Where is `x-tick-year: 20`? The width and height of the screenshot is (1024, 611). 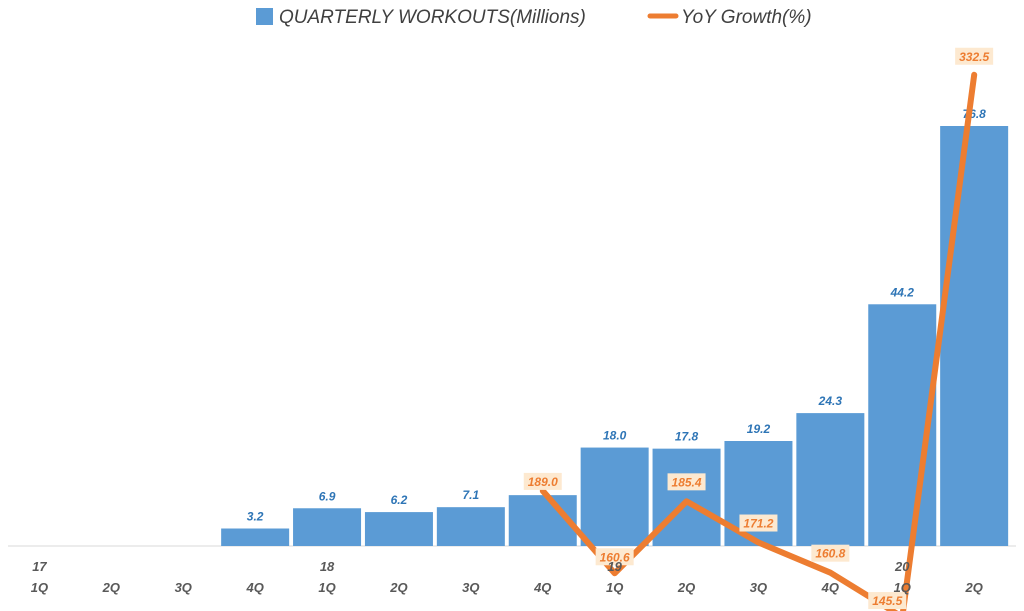 x-tick-year: 20 is located at coordinates (902, 566).